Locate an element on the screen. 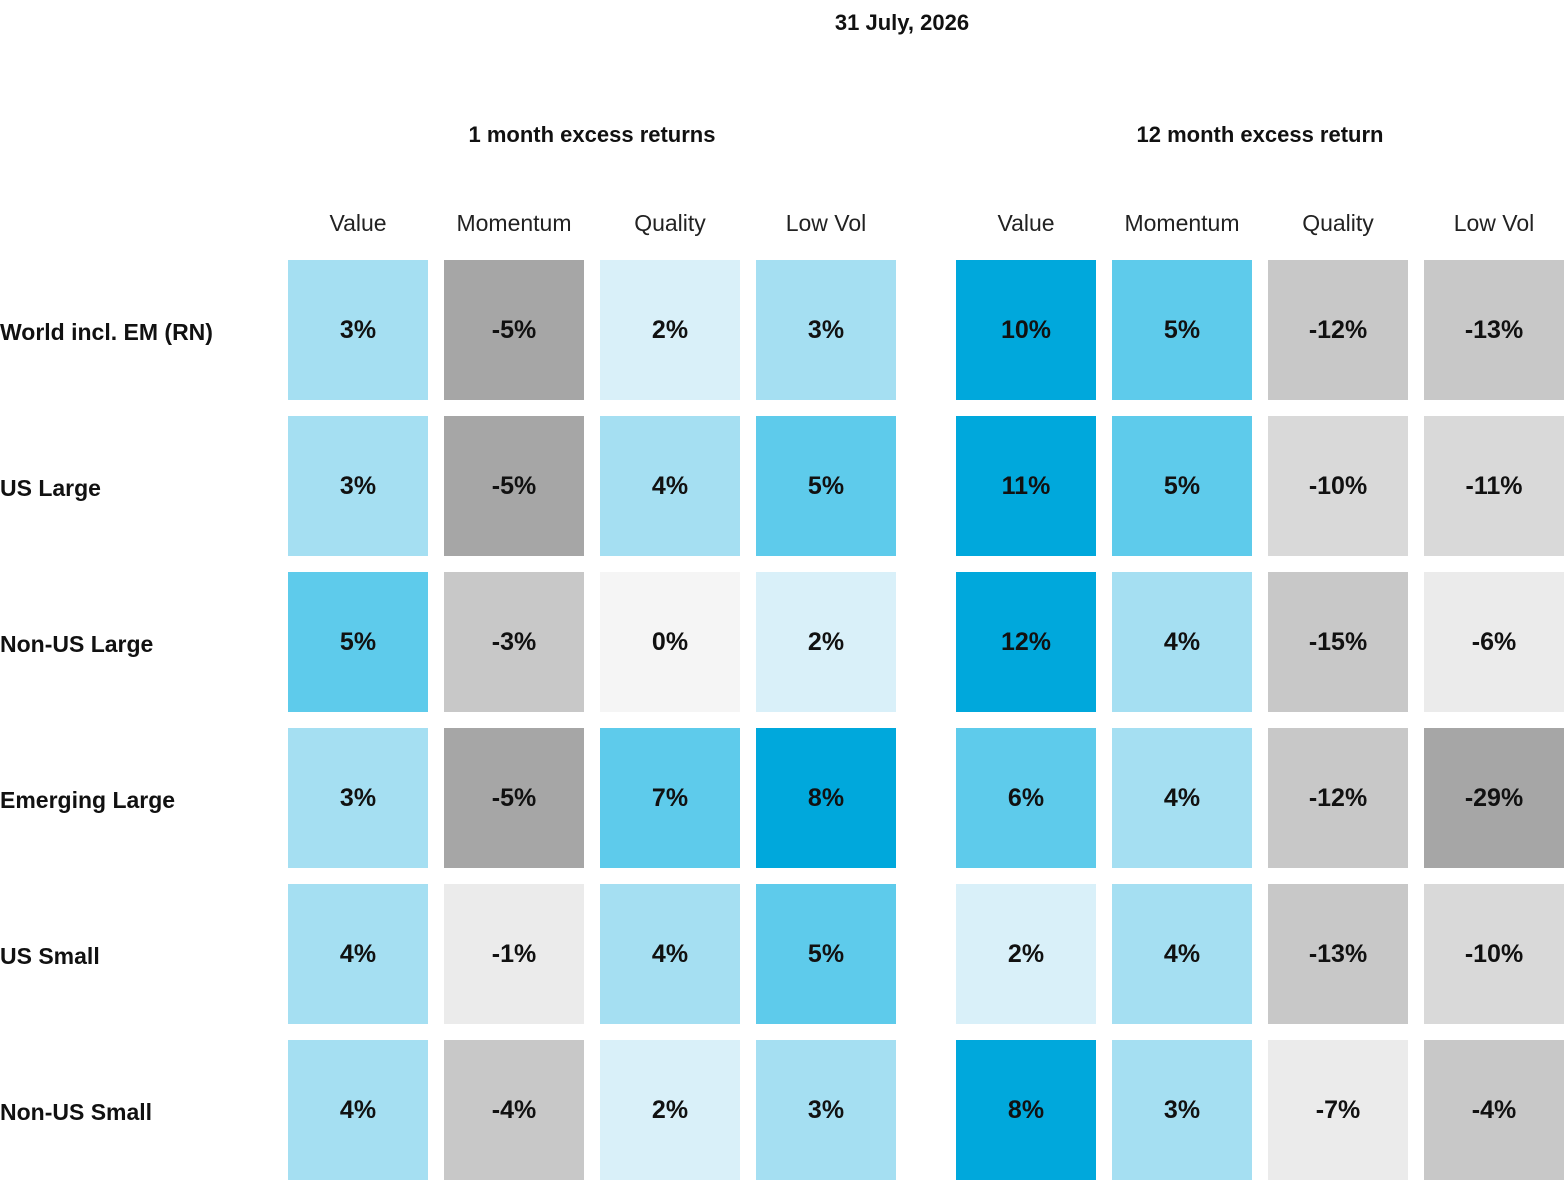 Image resolution: width=1564 pixels, height=1182 pixels. heatmap-cell: 11% is located at coordinates (1026, 486).